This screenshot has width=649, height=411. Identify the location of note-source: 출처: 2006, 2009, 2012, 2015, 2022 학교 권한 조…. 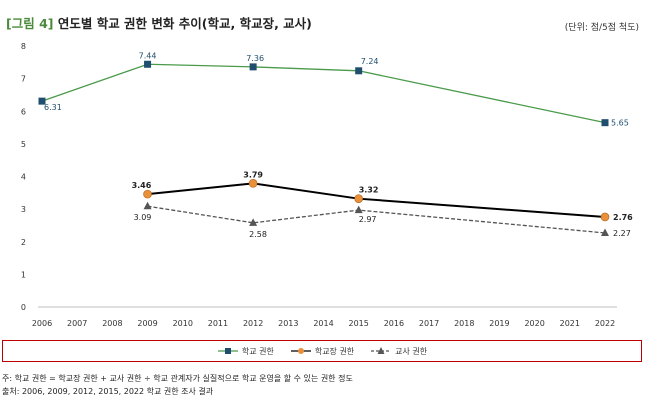
(108, 391).